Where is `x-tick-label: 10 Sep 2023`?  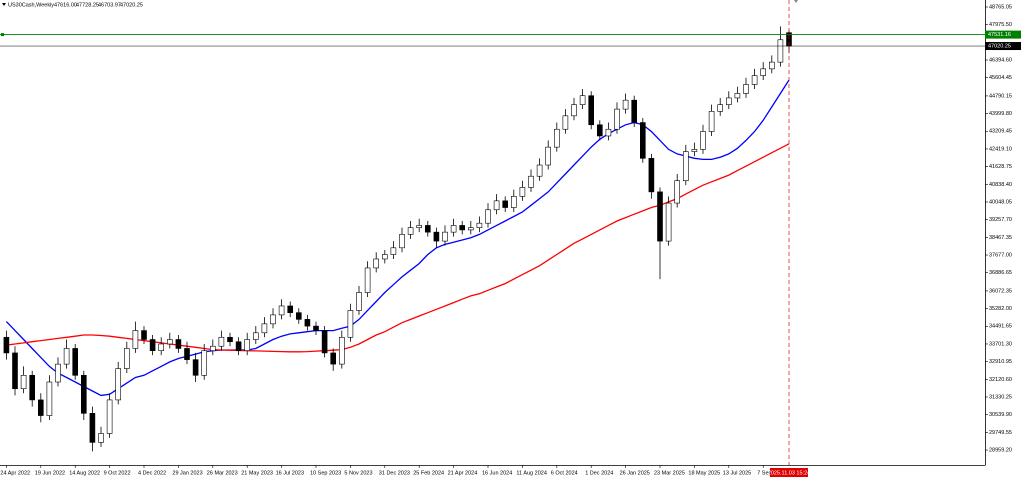 x-tick-label: 10 Sep 2023 is located at coordinates (325, 473).